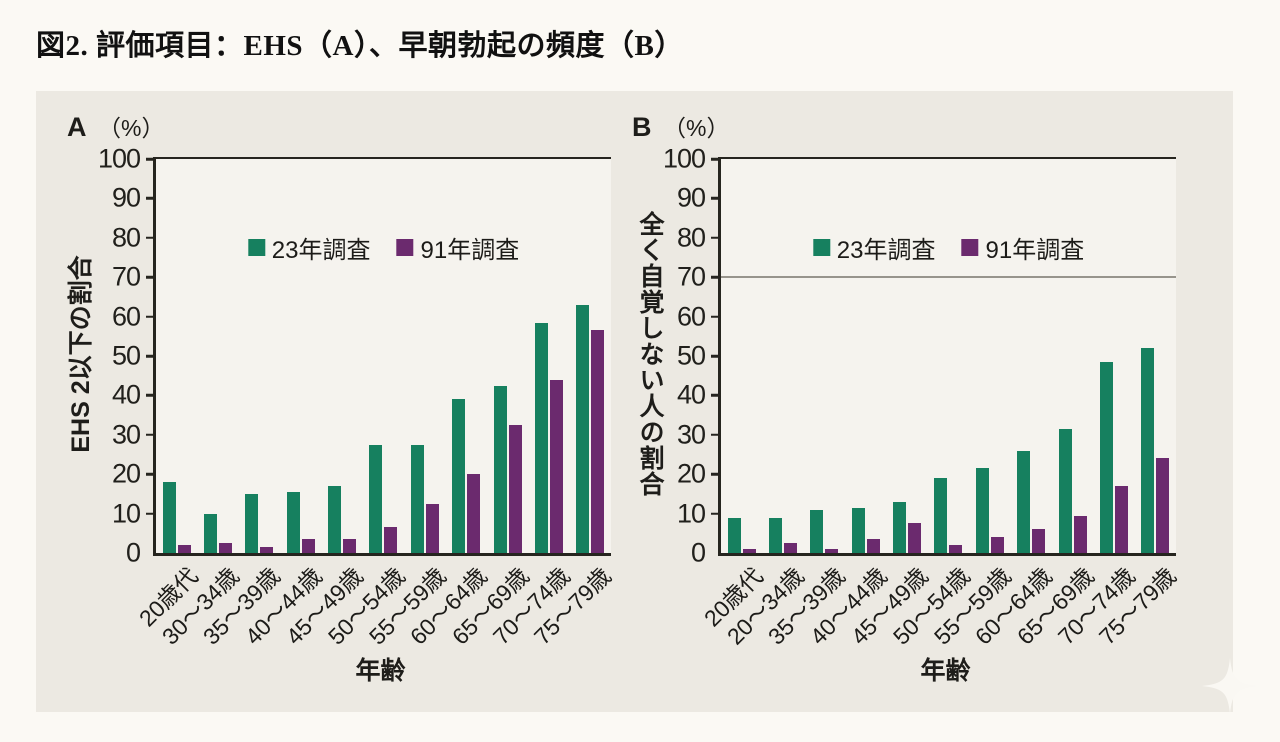 The height and width of the screenshot is (742, 1280). I want to click on y-tick-label: 60, so click(126, 316).